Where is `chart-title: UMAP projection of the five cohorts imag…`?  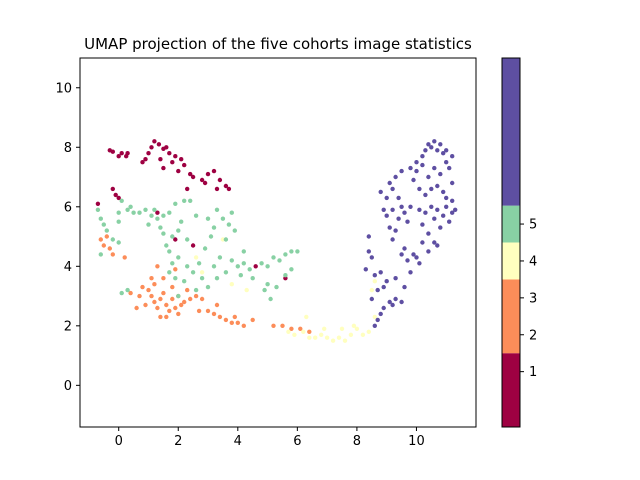
chart-title: UMAP projection of the five cohorts imag… is located at coordinates (278, 44).